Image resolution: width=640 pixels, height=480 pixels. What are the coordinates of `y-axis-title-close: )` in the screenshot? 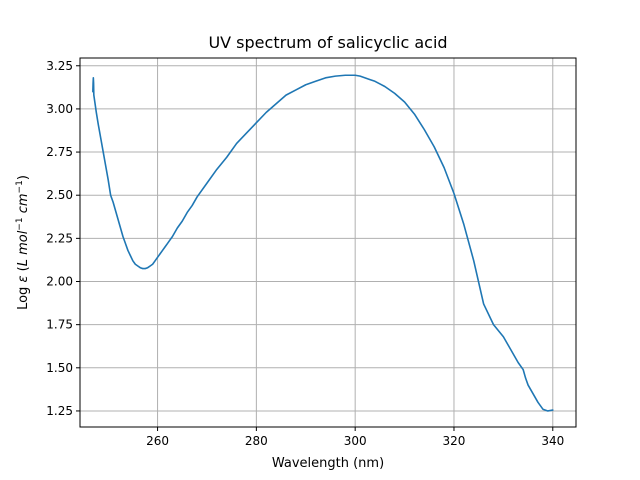 It's located at (23, 177).